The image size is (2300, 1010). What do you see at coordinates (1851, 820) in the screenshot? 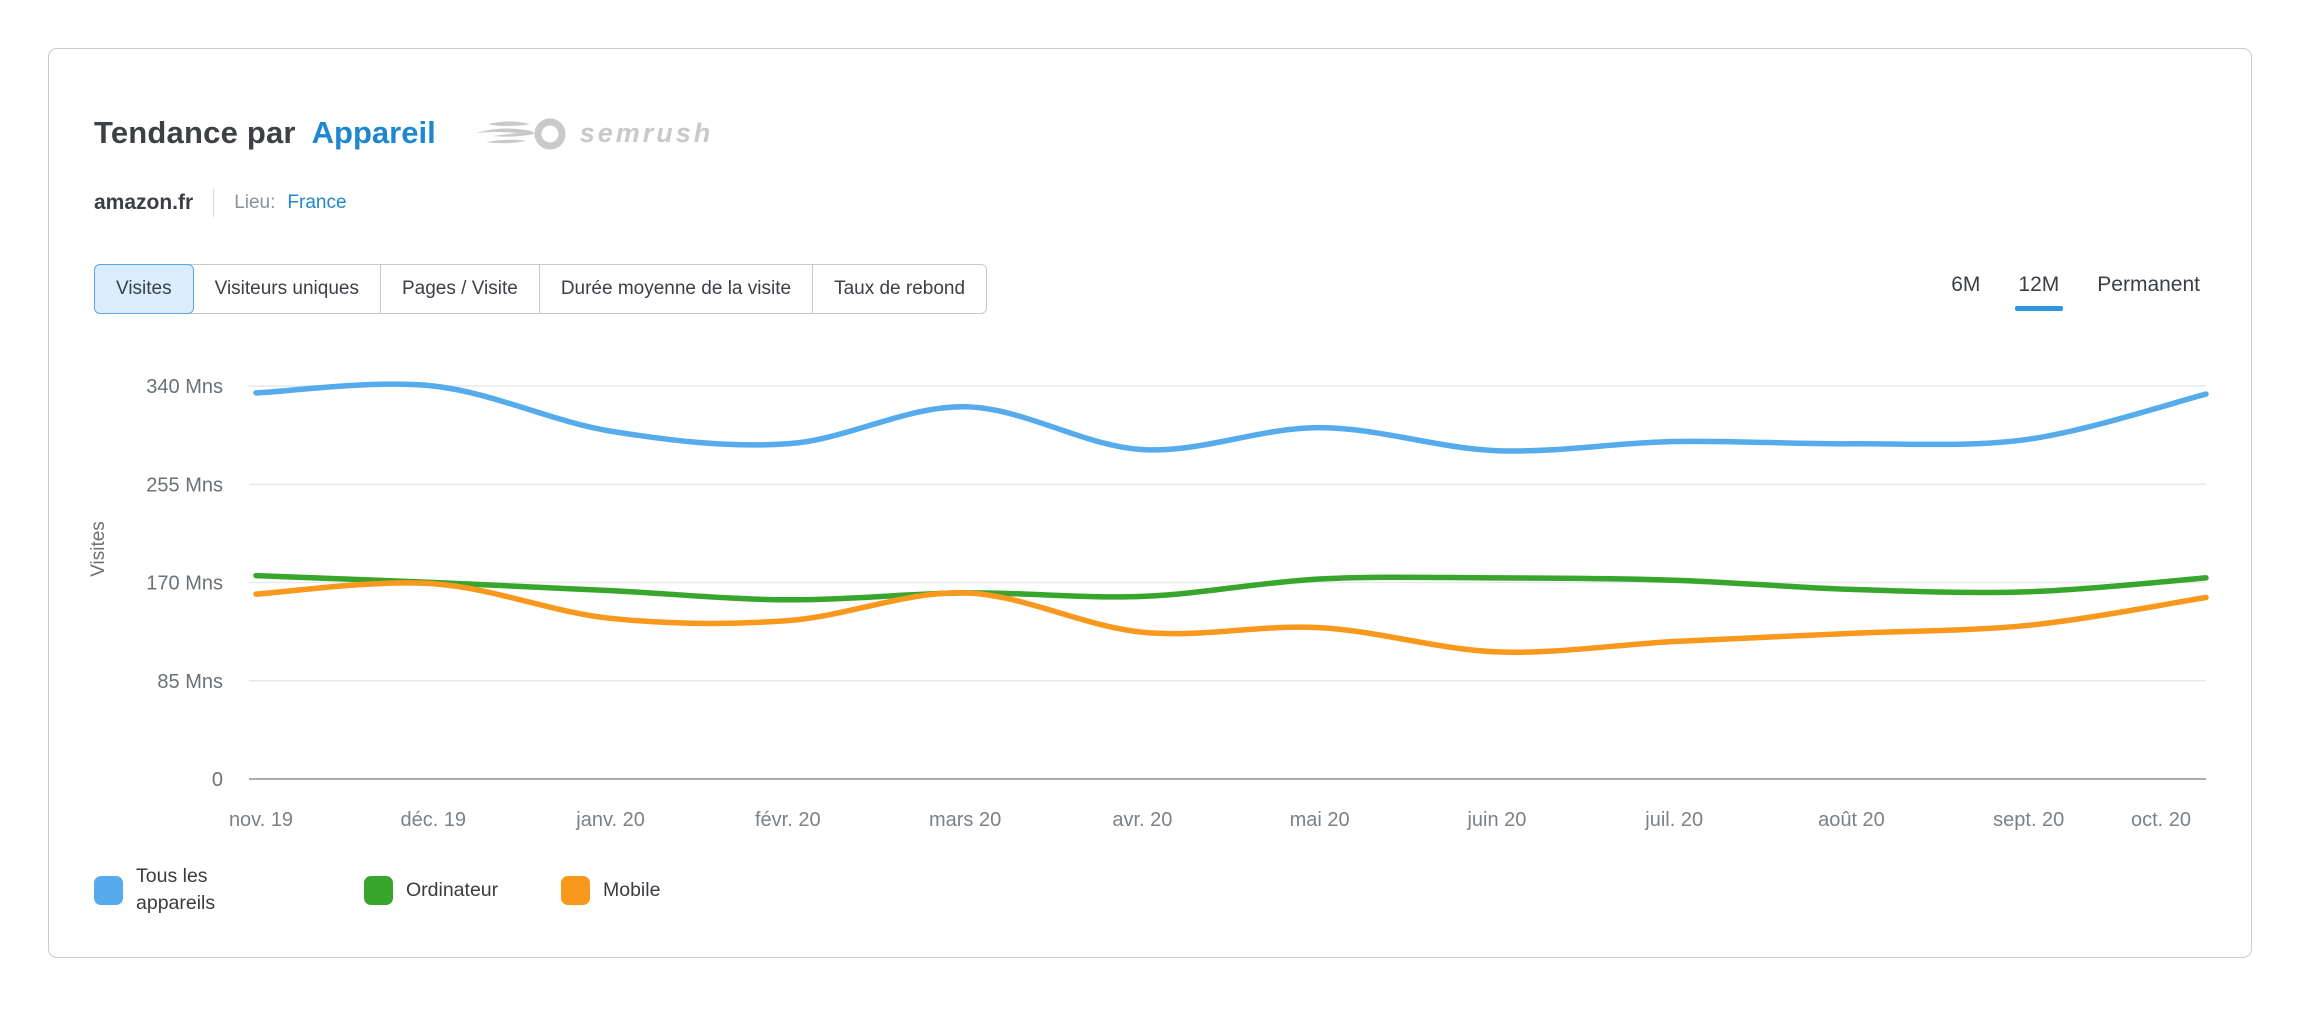
I see `x-axis-tick-label: août 20` at bounding box center [1851, 820].